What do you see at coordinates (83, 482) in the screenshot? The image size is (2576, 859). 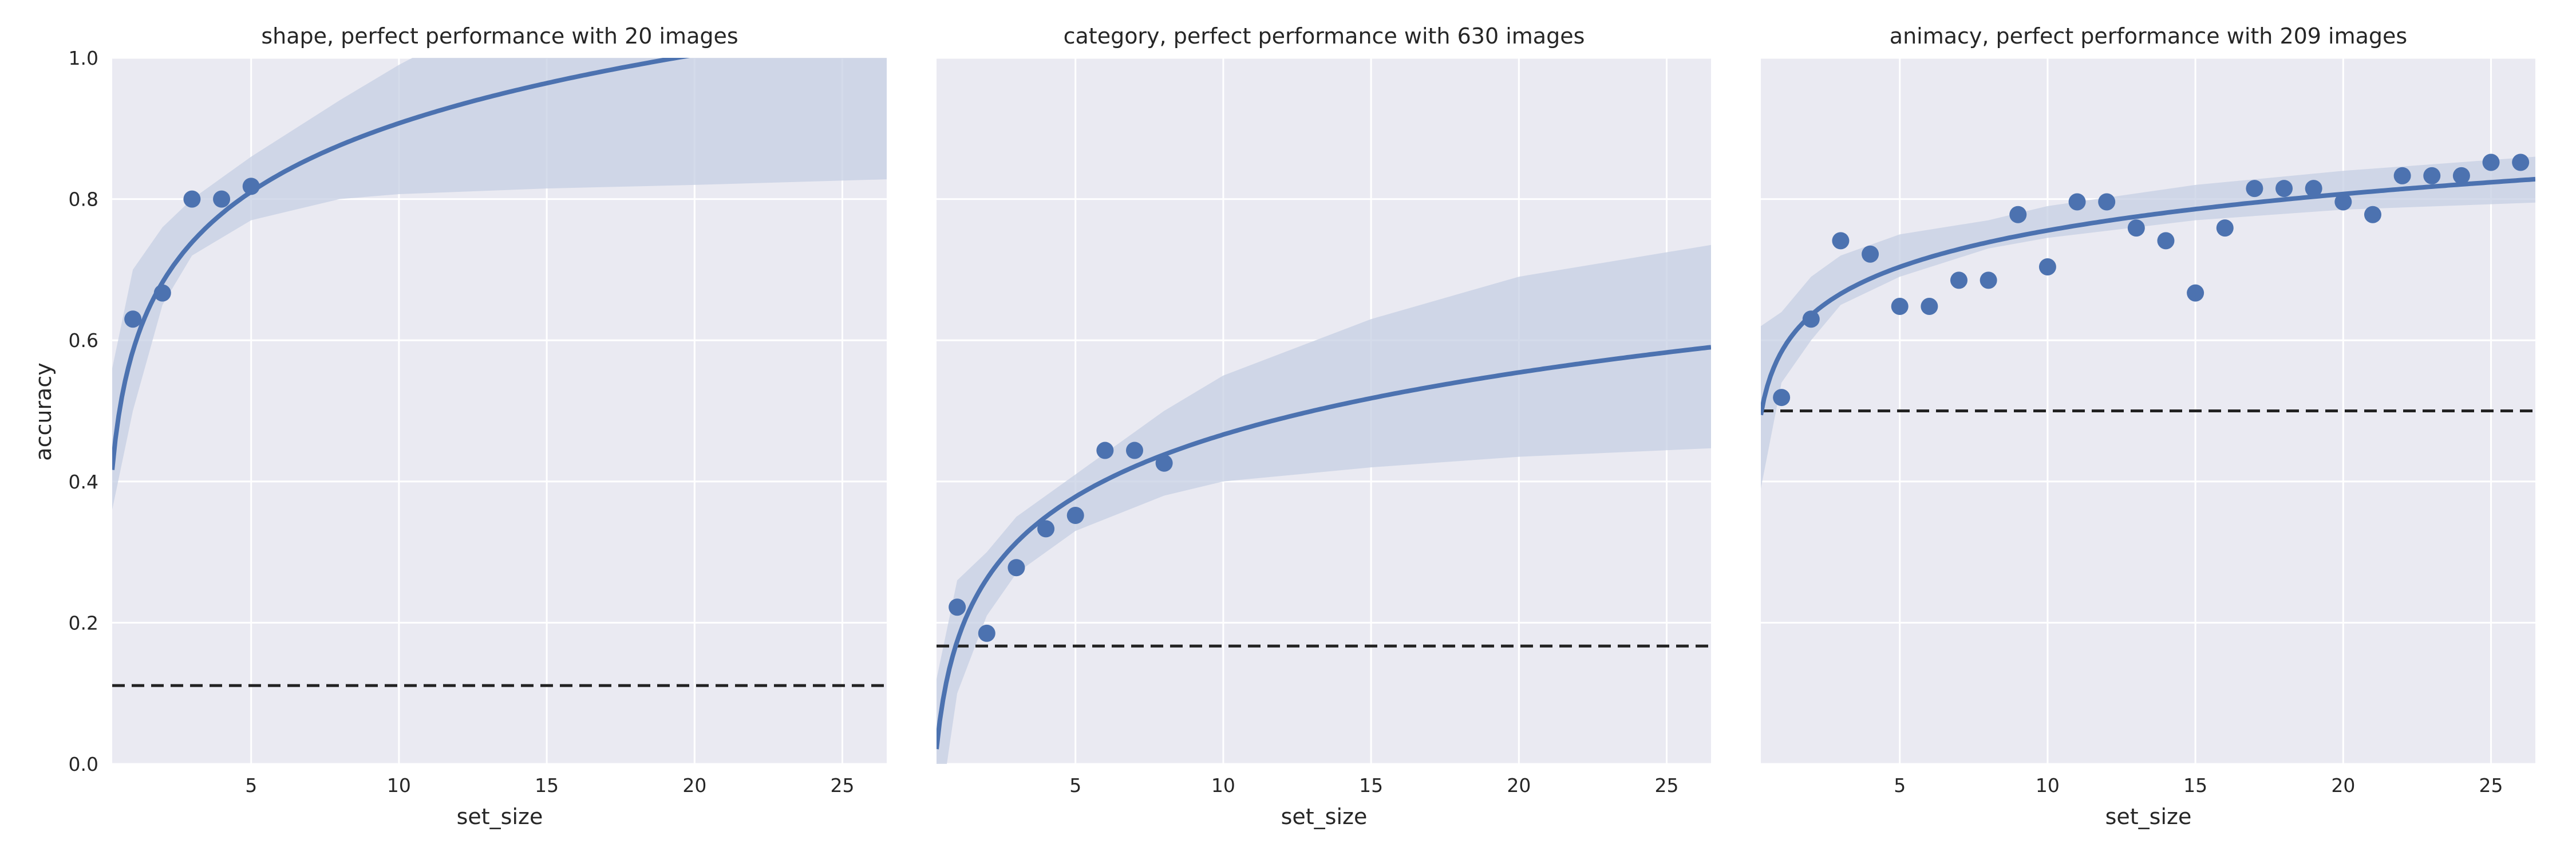 I see `y-tick-label: 0.4` at bounding box center [83, 482].